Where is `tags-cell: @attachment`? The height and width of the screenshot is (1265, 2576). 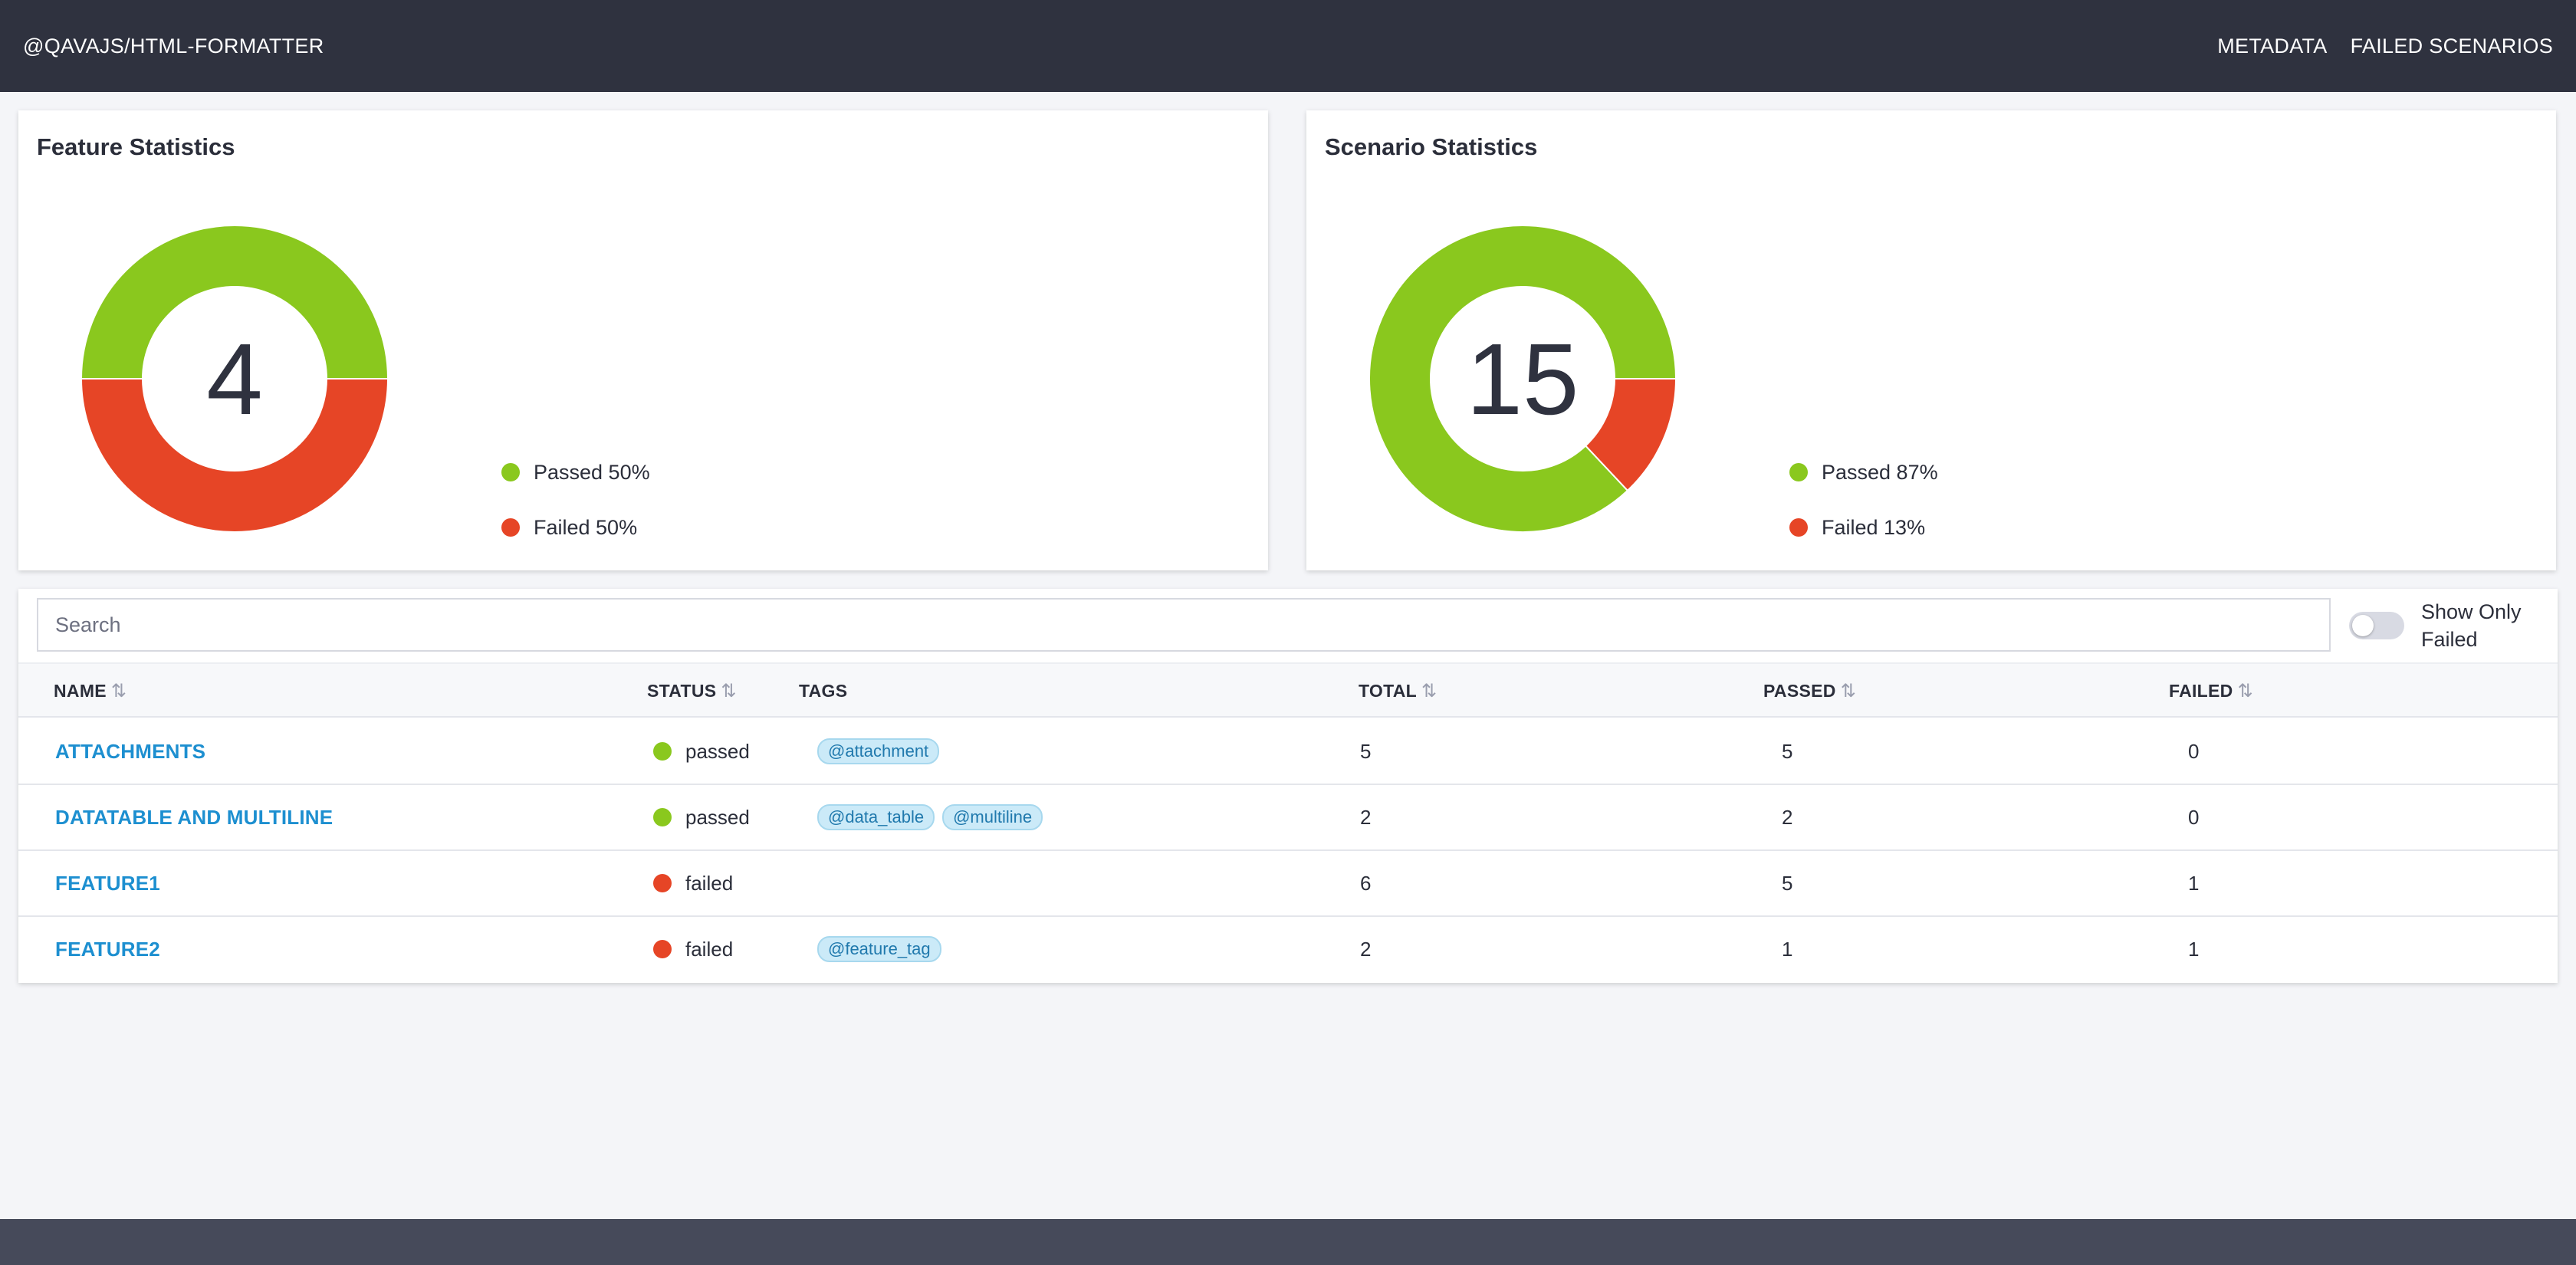 tags-cell: @attachment is located at coordinates (882, 752).